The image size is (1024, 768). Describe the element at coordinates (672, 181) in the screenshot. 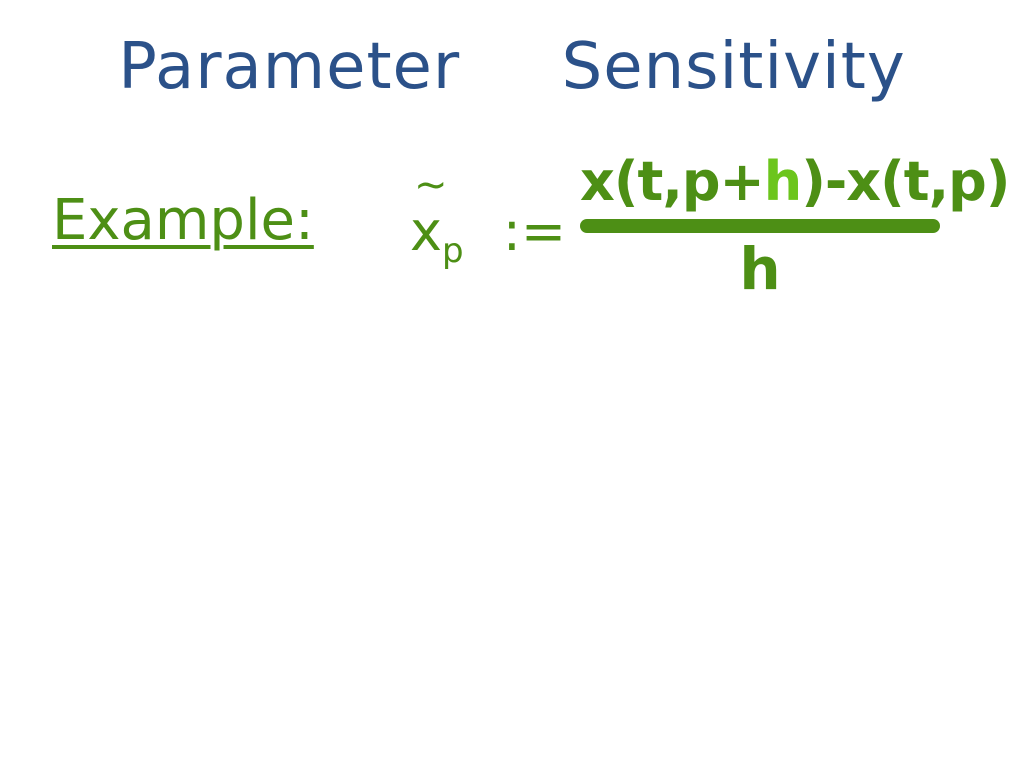

I see `numerator-part1: x(t,p+` at that location.